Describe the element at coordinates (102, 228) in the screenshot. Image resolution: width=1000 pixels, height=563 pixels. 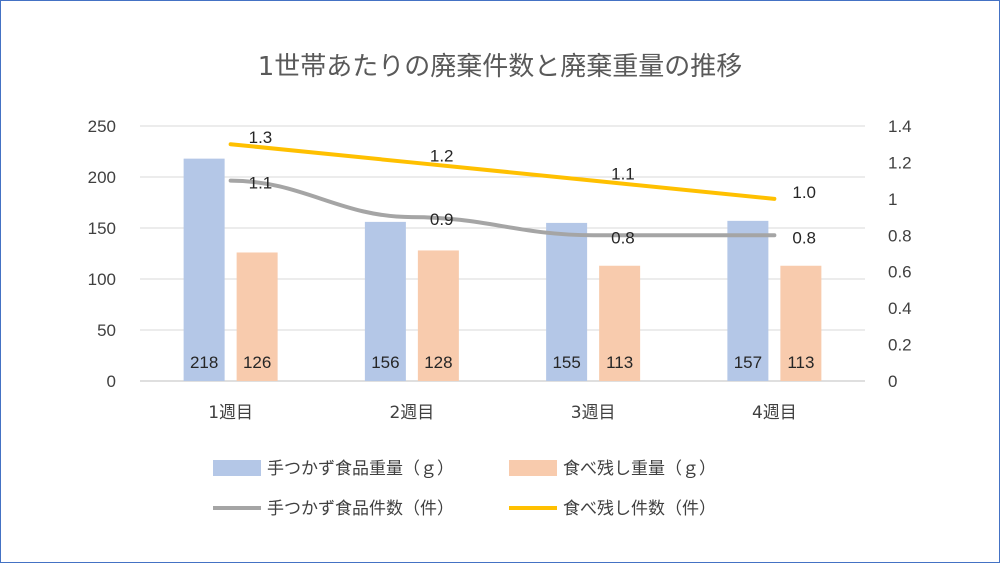
I see `left-tick-label: 150` at that location.